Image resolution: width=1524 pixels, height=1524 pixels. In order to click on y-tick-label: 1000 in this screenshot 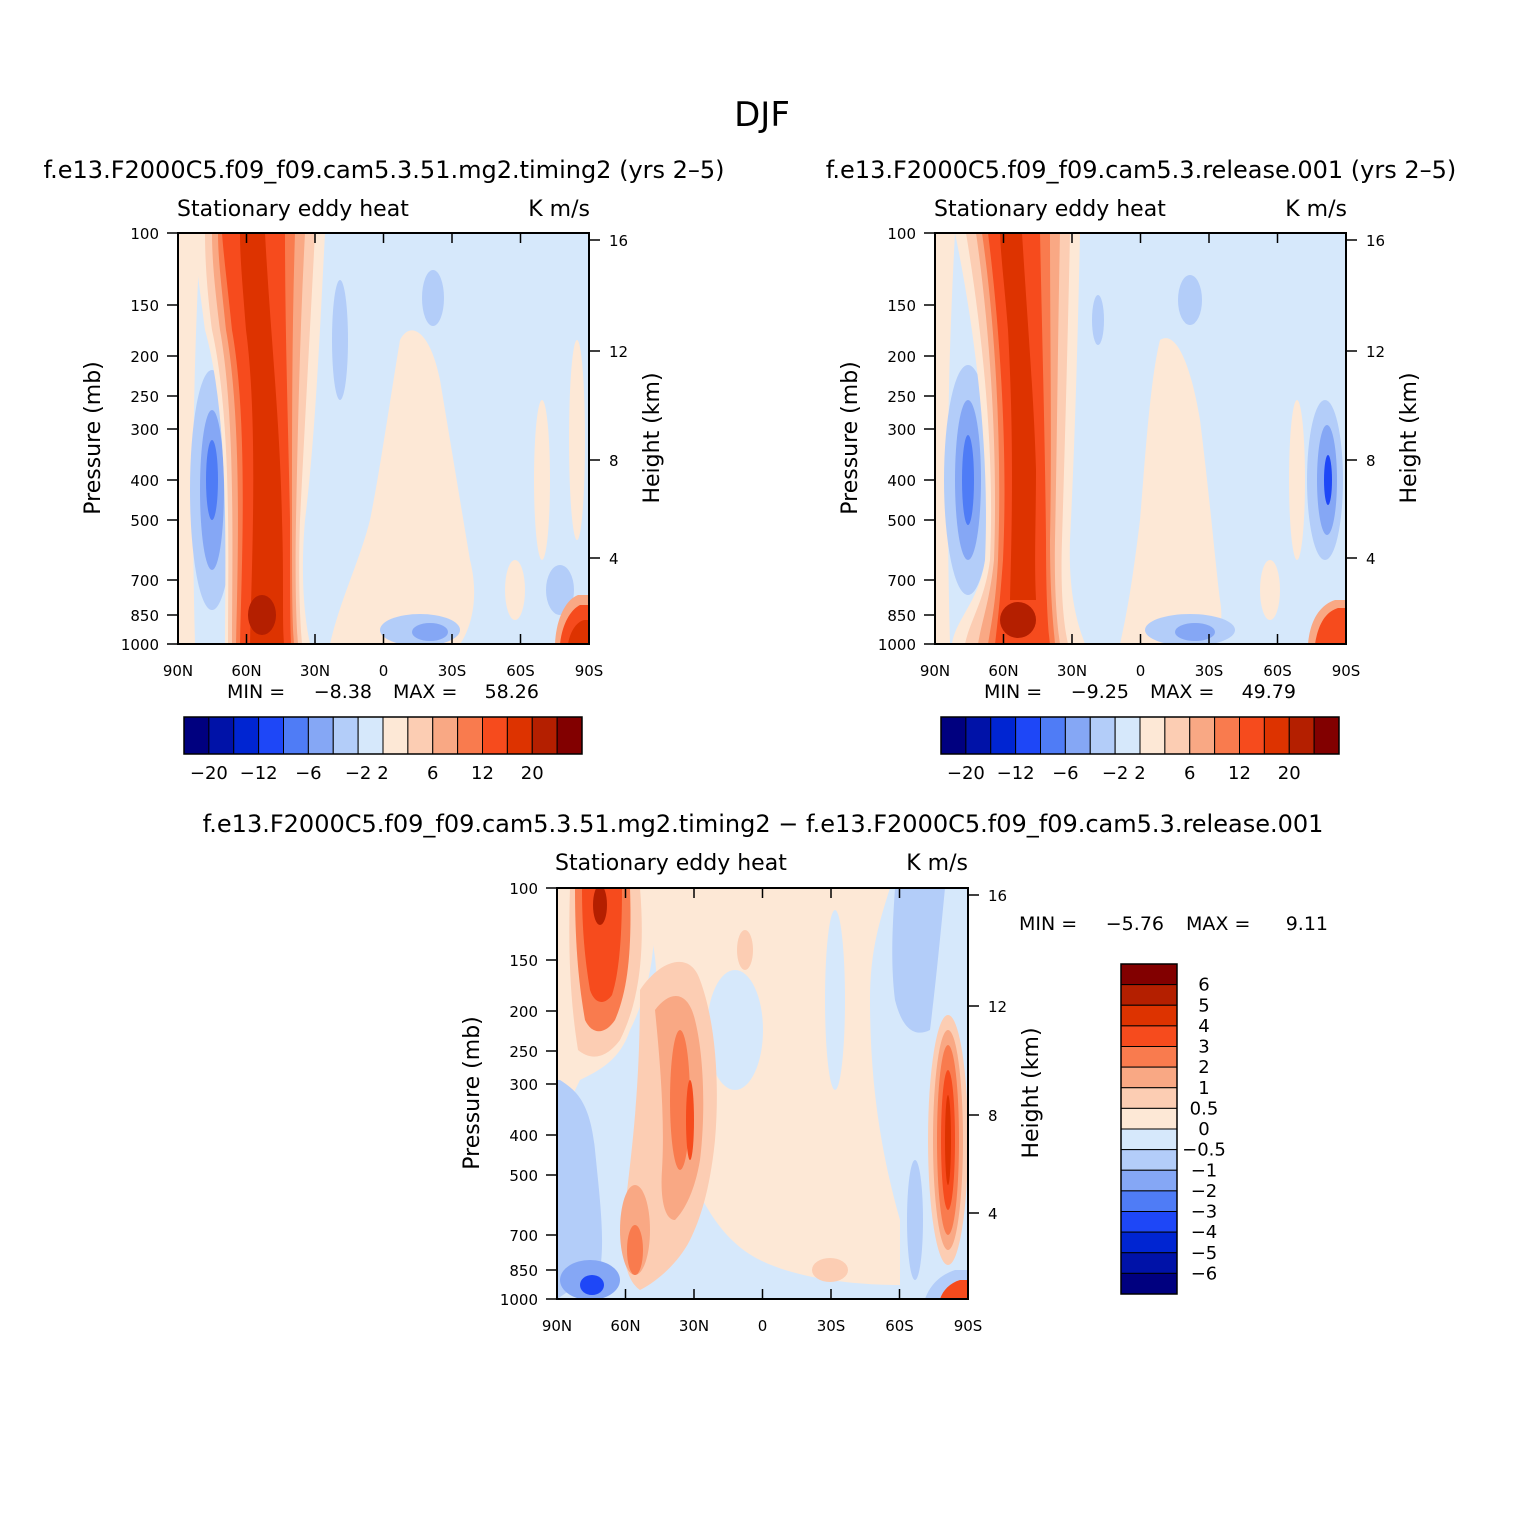, I will do `click(897, 645)`.